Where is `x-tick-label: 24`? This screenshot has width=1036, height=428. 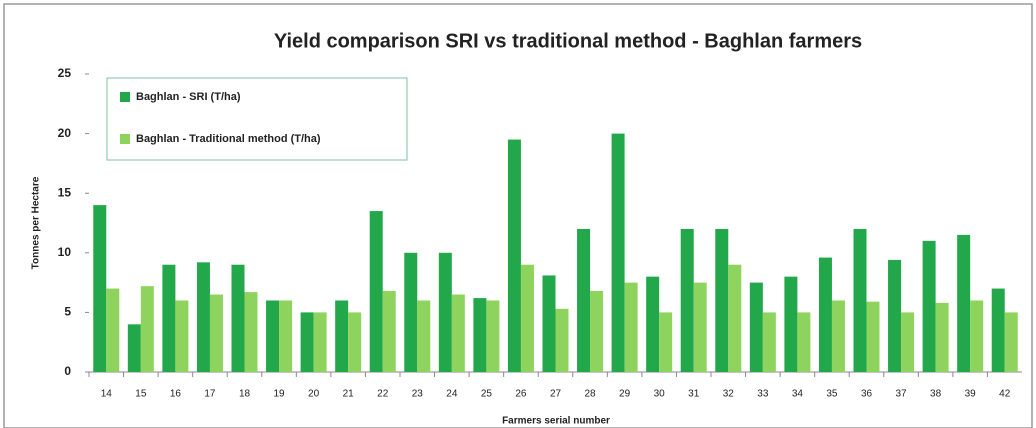 x-tick-label: 24 is located at coordinates (452, 394).